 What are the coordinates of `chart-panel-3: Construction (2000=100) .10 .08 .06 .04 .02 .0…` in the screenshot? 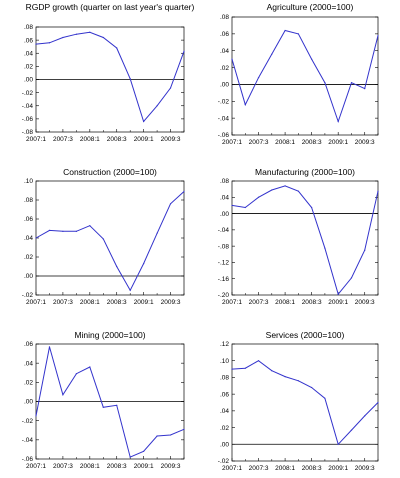 It's located at (103, 236).